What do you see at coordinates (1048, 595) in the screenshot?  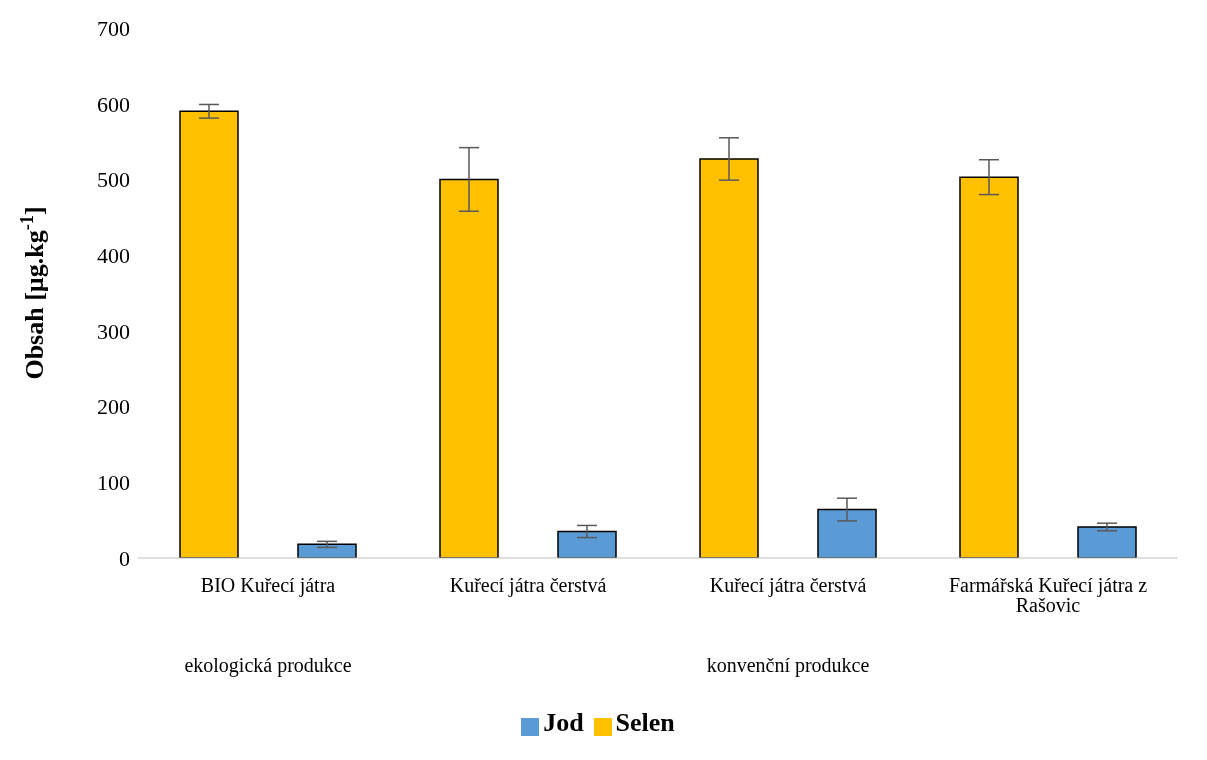 I see `x-tick-label: Farmářská Kuřecí játra z Rašovic` at bounding box center [1048, 595].